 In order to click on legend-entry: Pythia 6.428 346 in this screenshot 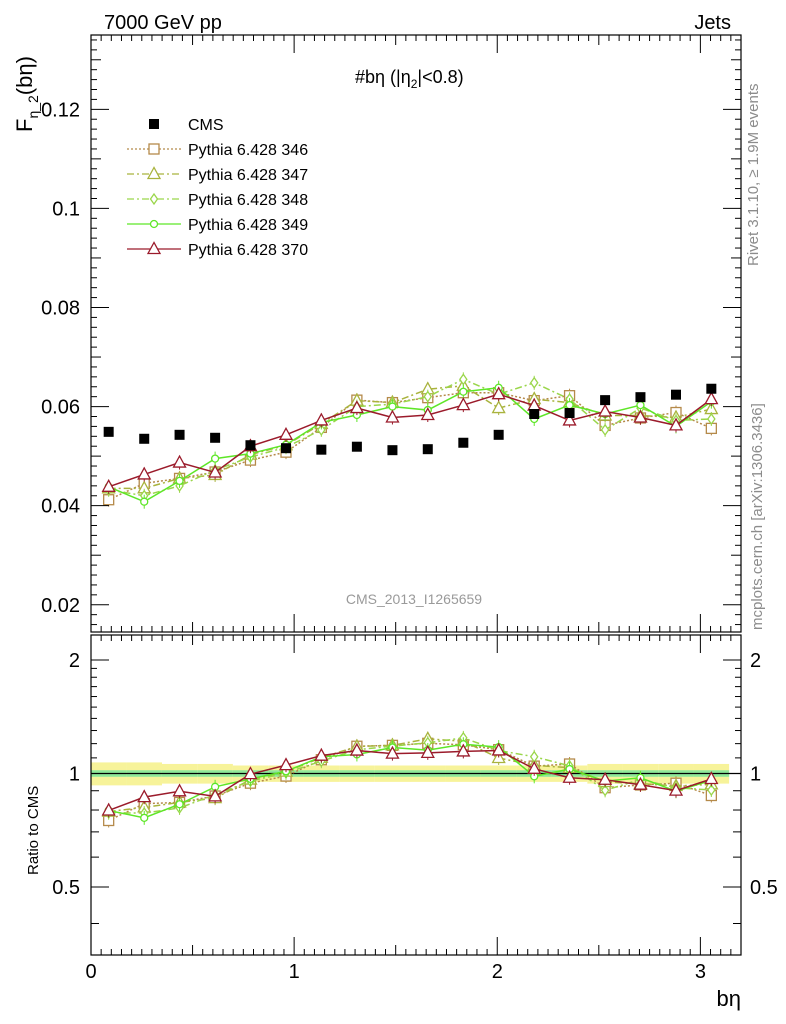, I will do `click(217, 150)`.